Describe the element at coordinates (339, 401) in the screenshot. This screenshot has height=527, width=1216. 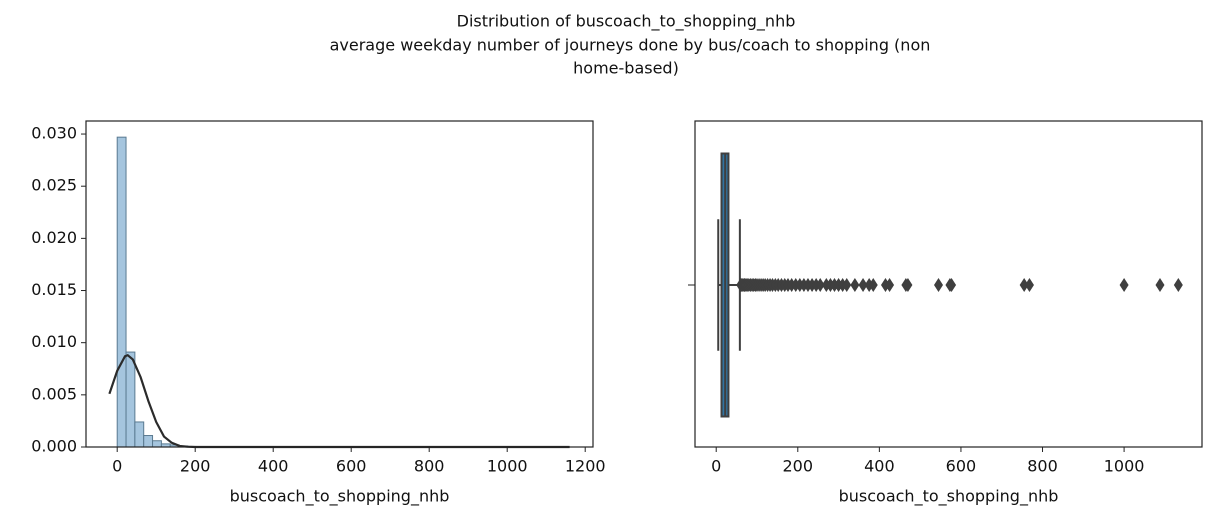
I see `kde-line` at that location.